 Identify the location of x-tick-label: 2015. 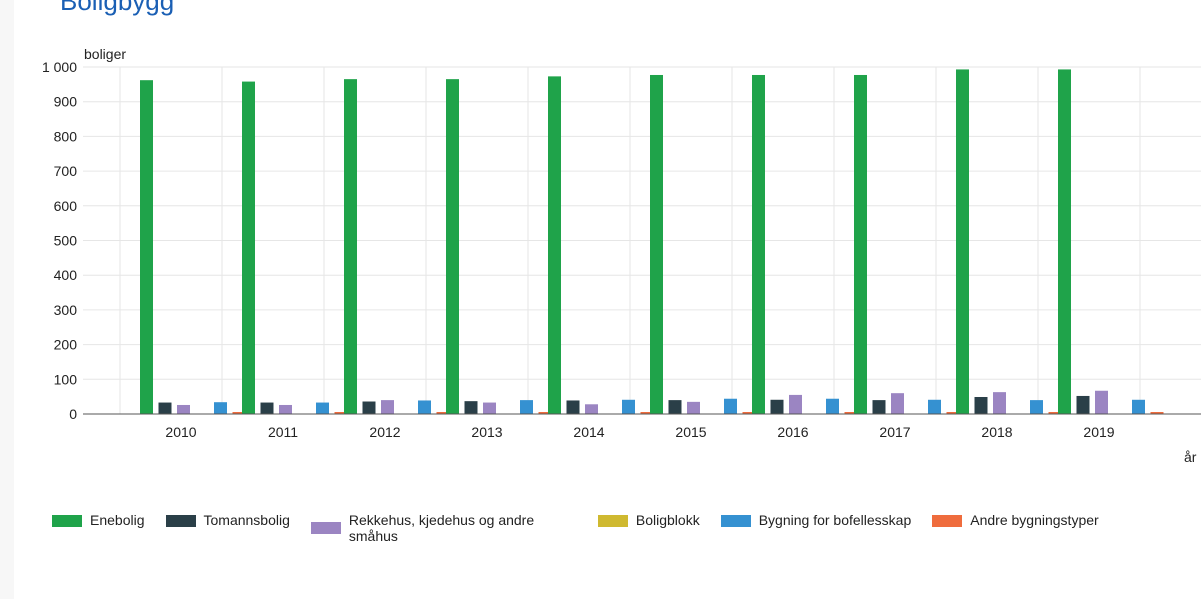
(690, 432).